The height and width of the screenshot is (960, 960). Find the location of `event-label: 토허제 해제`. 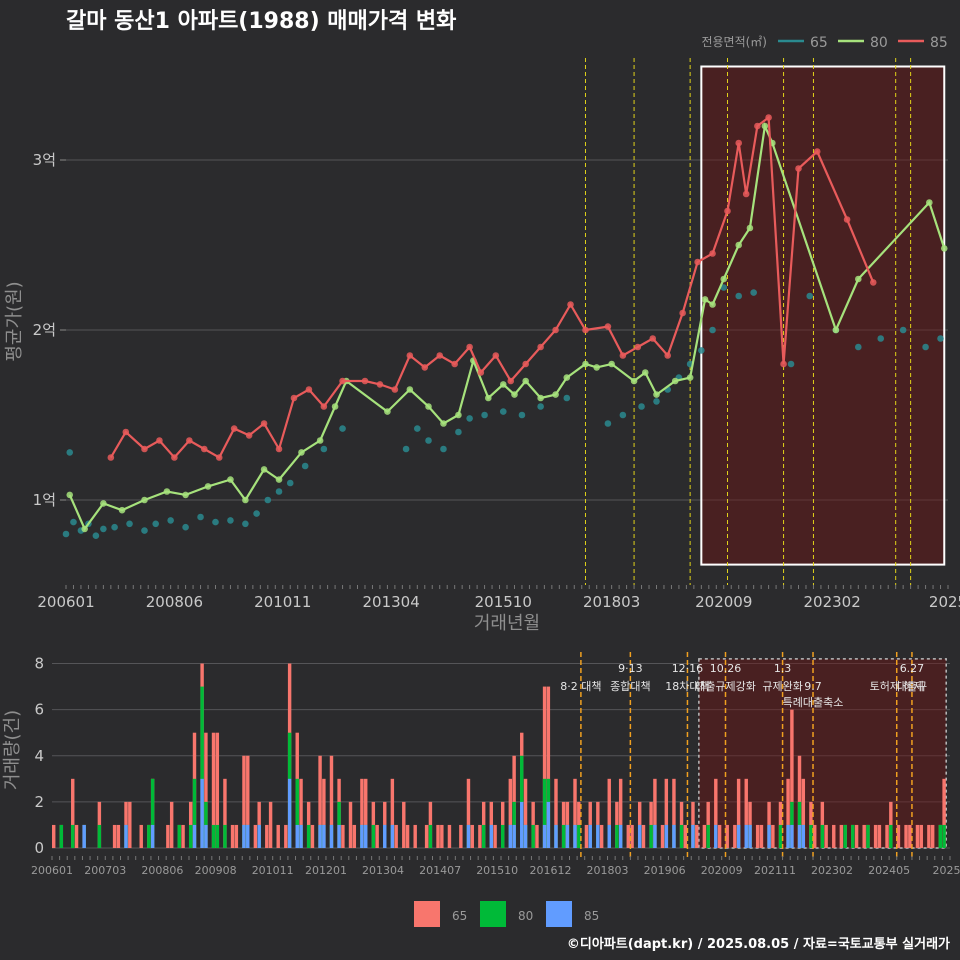

event-label: 토허제 해제 is located at coordinates (897, 686).